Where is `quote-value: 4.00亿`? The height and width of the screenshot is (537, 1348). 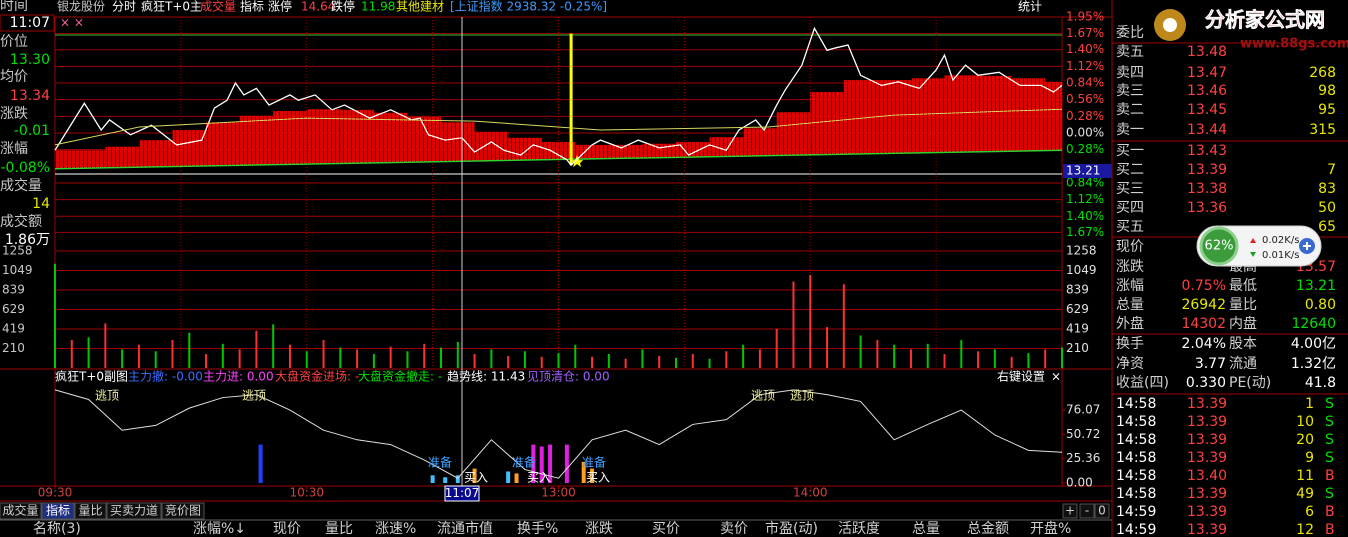 quote-value: 4.00亿 is located at coordinates (1313, 344).